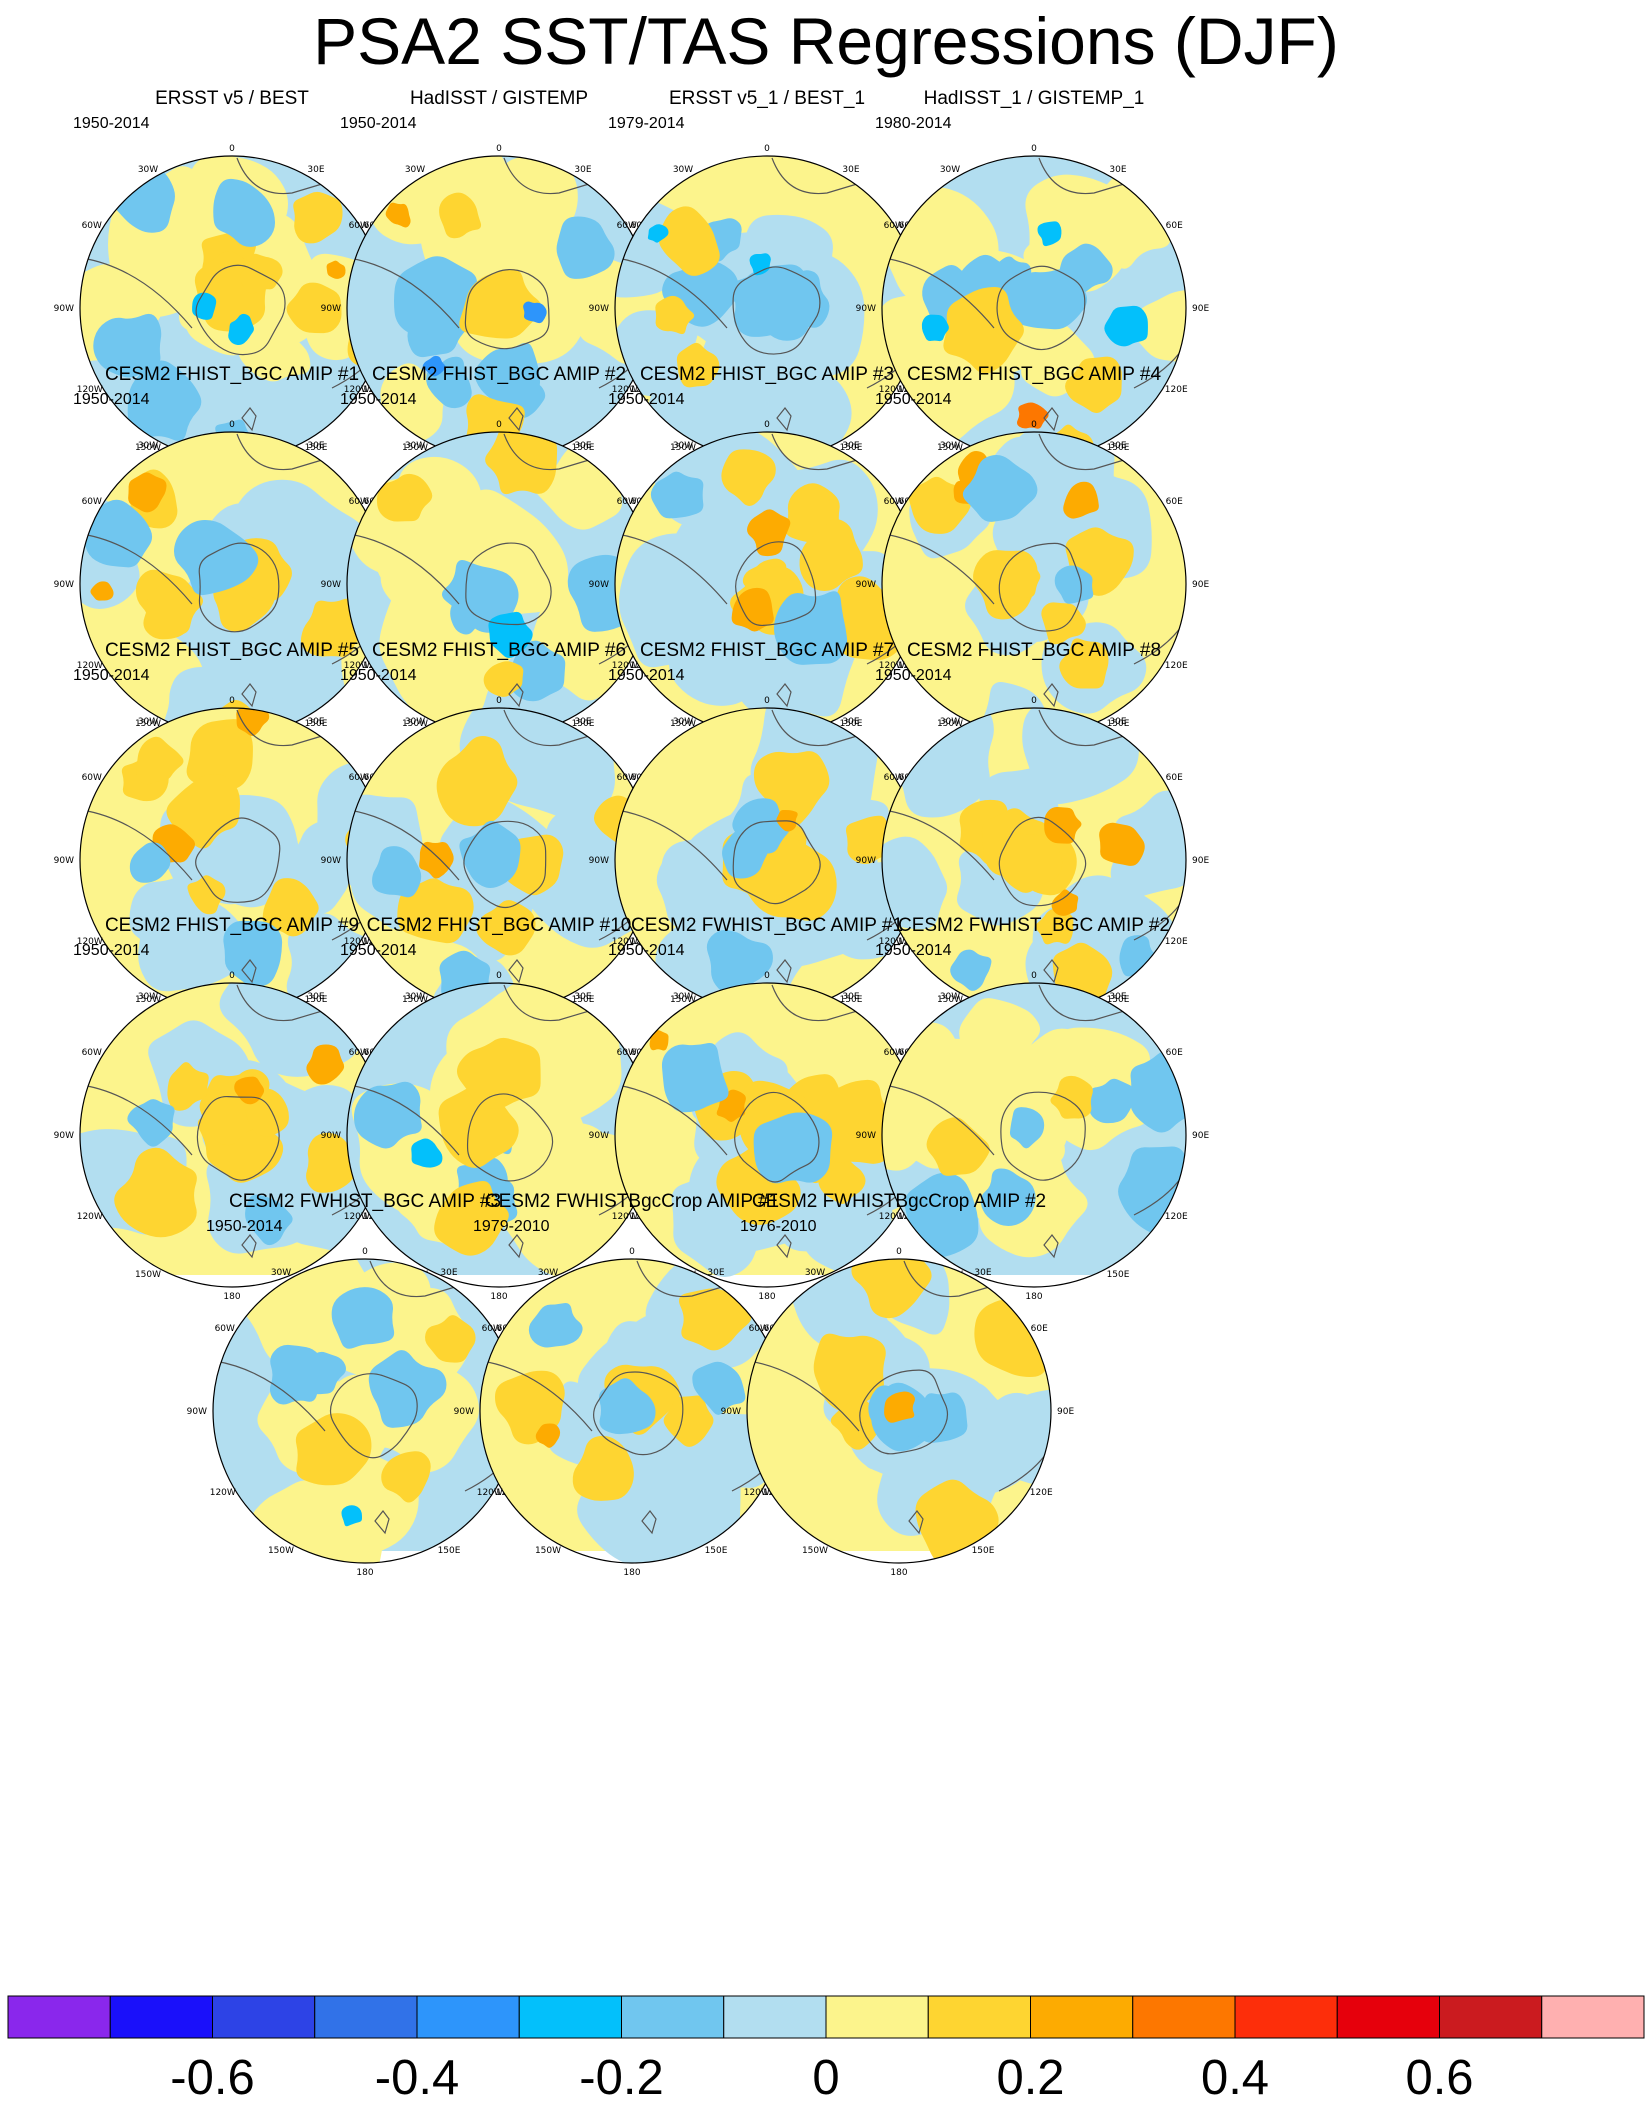 The width and height of the screenshot is (1652, 2104). Describe the element at coordinates (1439, 2077) in the screenshot. I see `colorbar-tick-label: 0.6` at that location.